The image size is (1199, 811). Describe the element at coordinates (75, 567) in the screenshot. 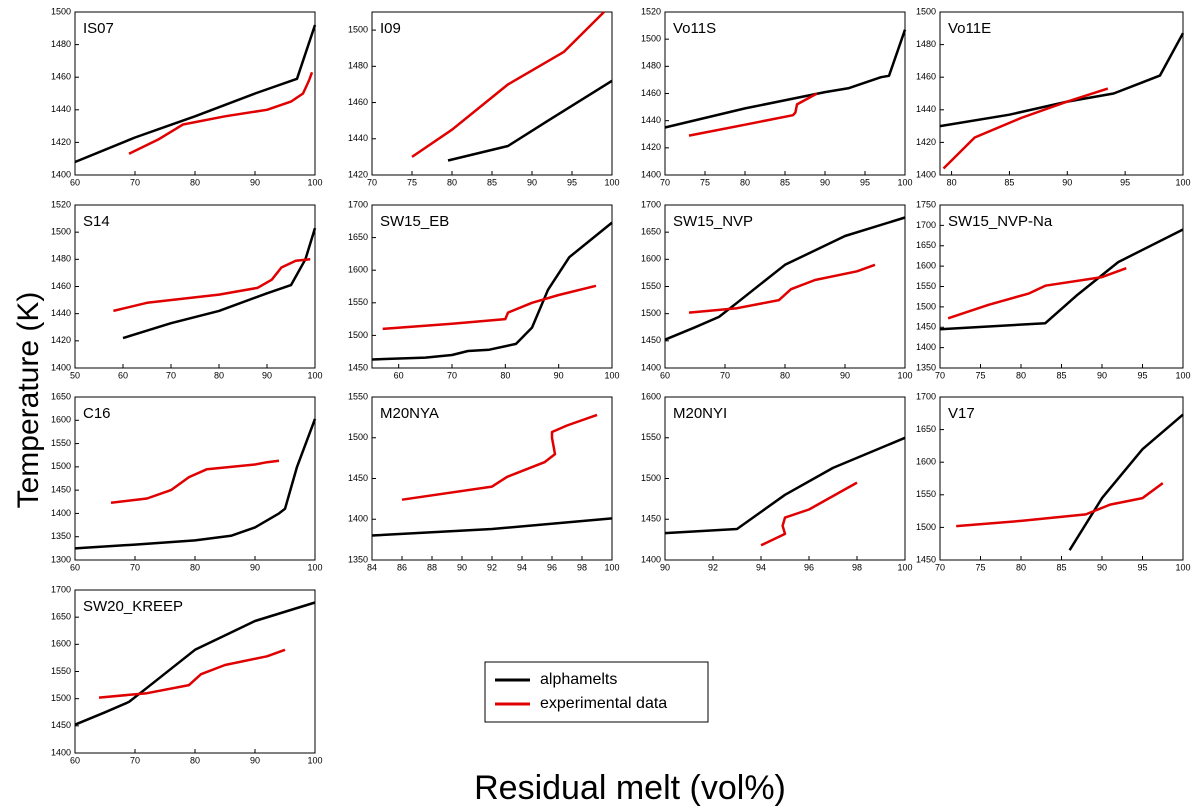

I see `x-tick-label: 60` at that location.